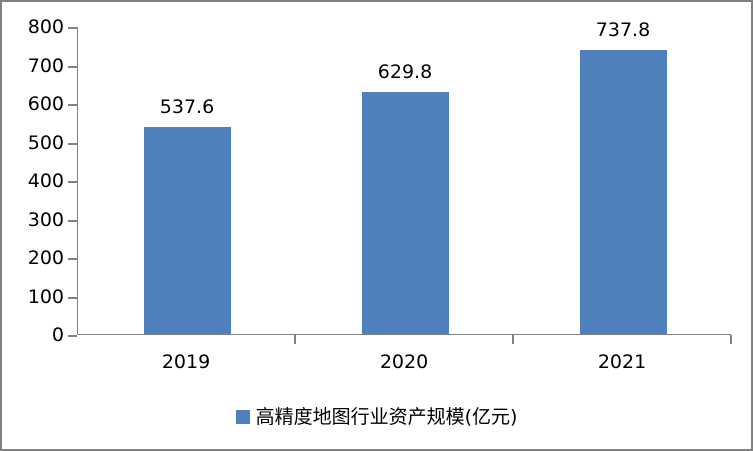 This screenshot has width=753, height=451. What do you see at coordinates (45, 143) in the screenshot?
I see `y-axis-tick-label-500: 500` at bounding box center [45, 143].